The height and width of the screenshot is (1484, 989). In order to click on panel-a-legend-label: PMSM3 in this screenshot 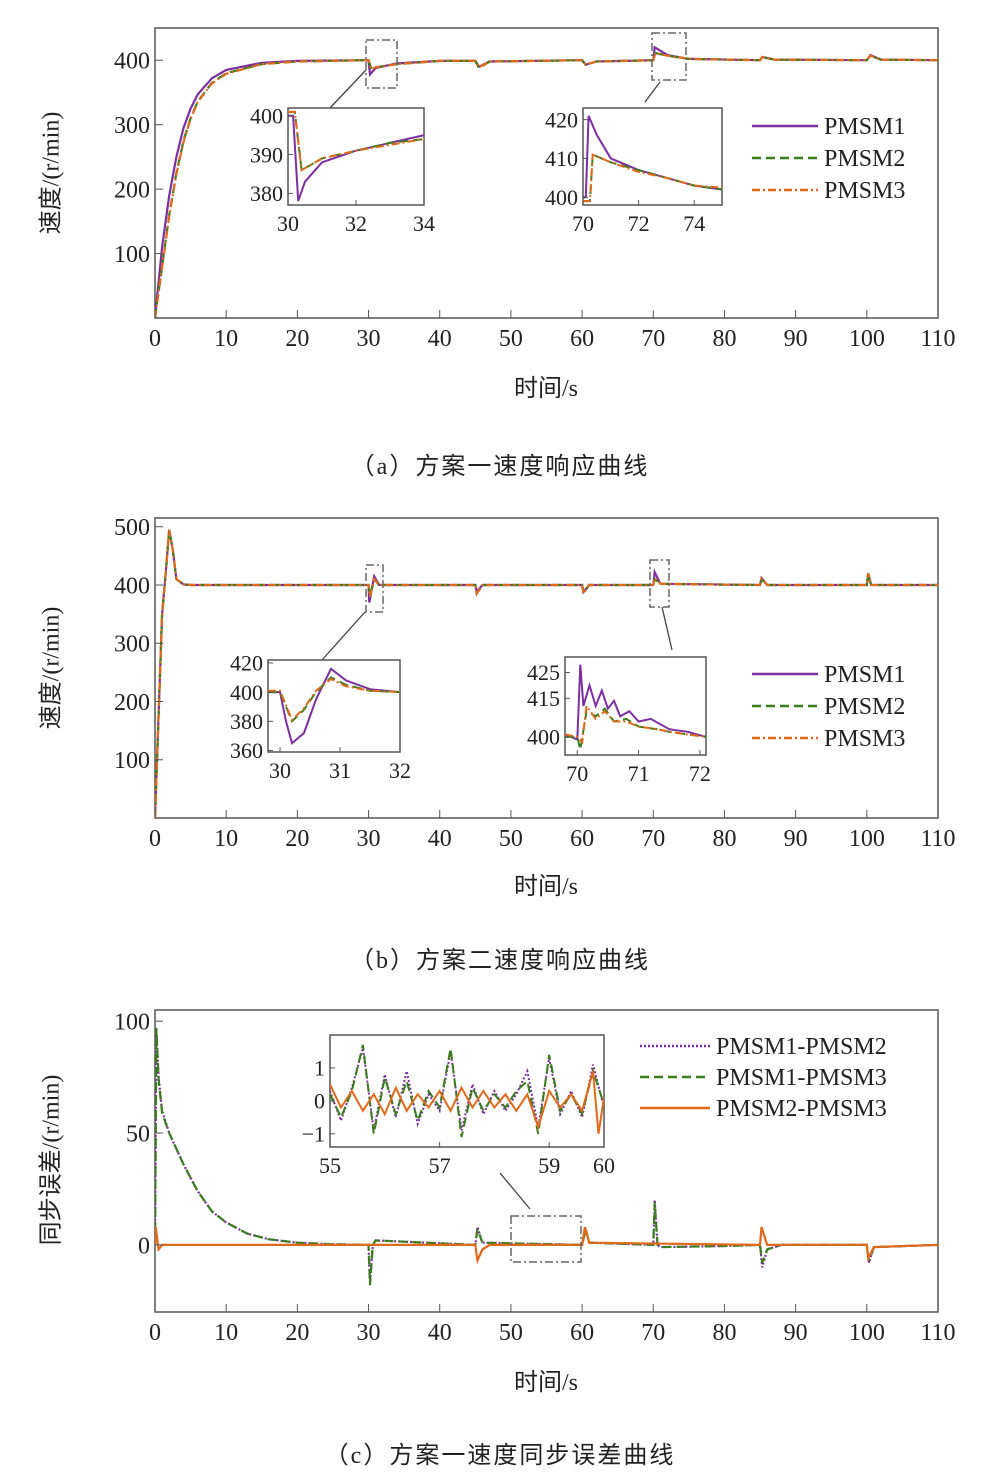, I will do `click(864, 191)`.